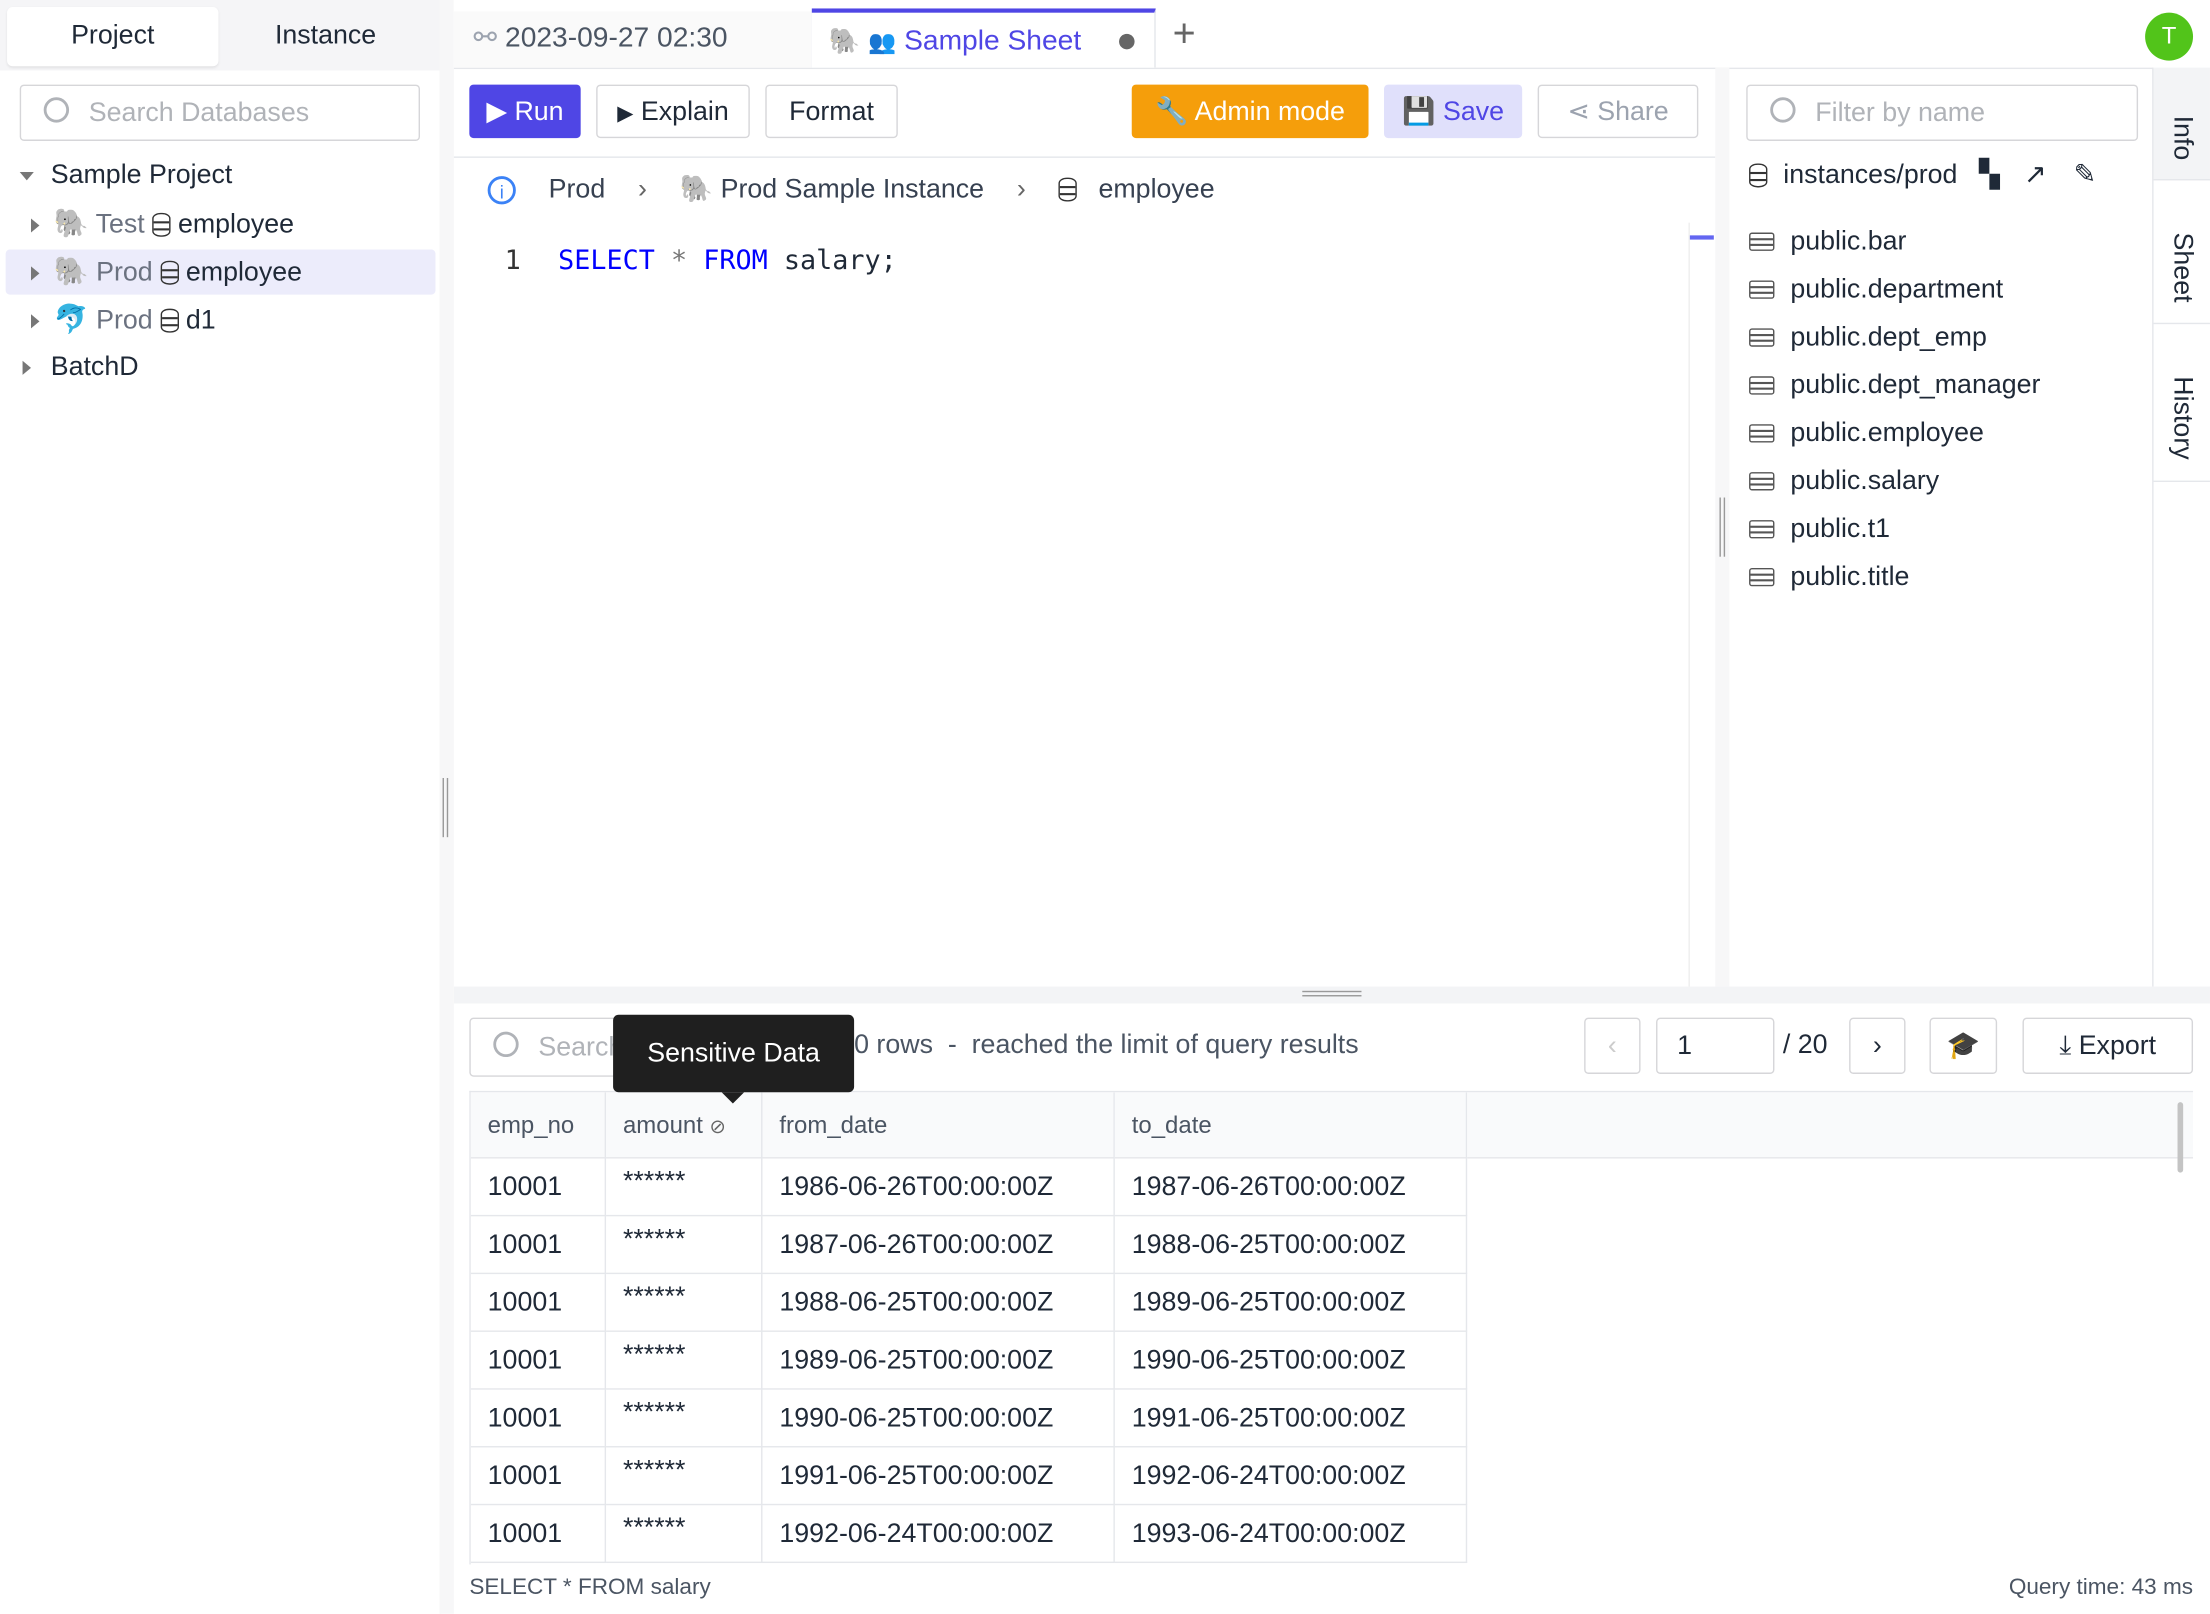  I want to click on data-masking-button: 🎓, so click(1963, 1045).